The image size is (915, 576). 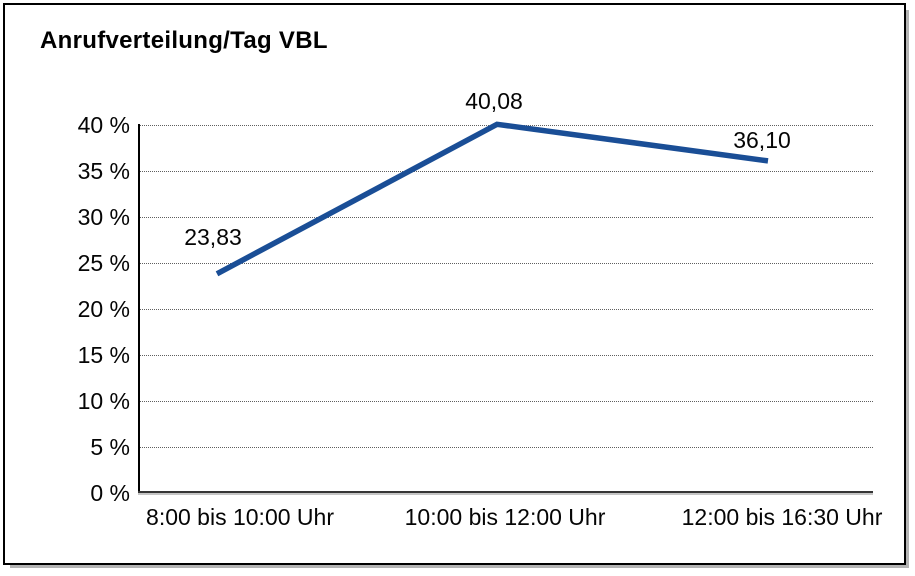 I want to click on y-tick-label: 20 %, so click(x=103, y=309).